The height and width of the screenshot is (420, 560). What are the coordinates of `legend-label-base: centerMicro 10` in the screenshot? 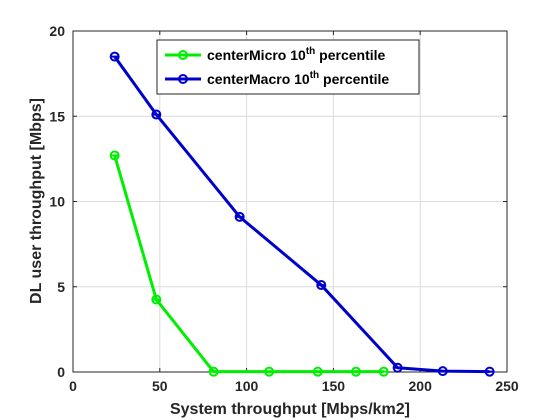 It's located at (256, 55).